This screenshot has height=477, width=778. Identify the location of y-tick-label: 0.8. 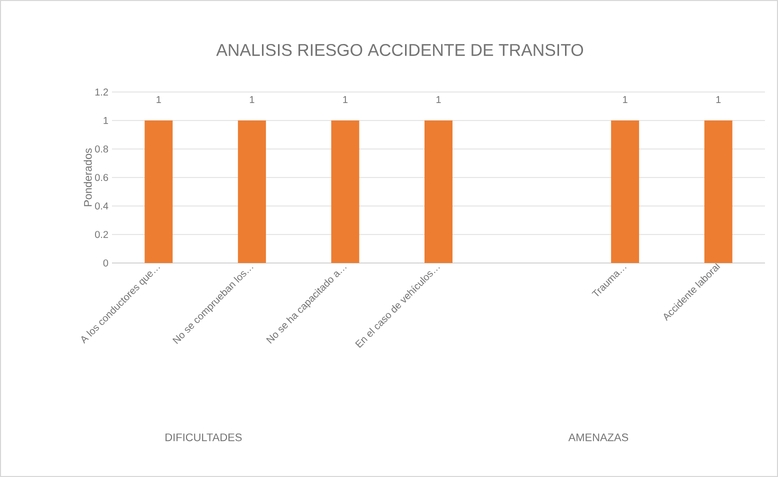
(101, 149).